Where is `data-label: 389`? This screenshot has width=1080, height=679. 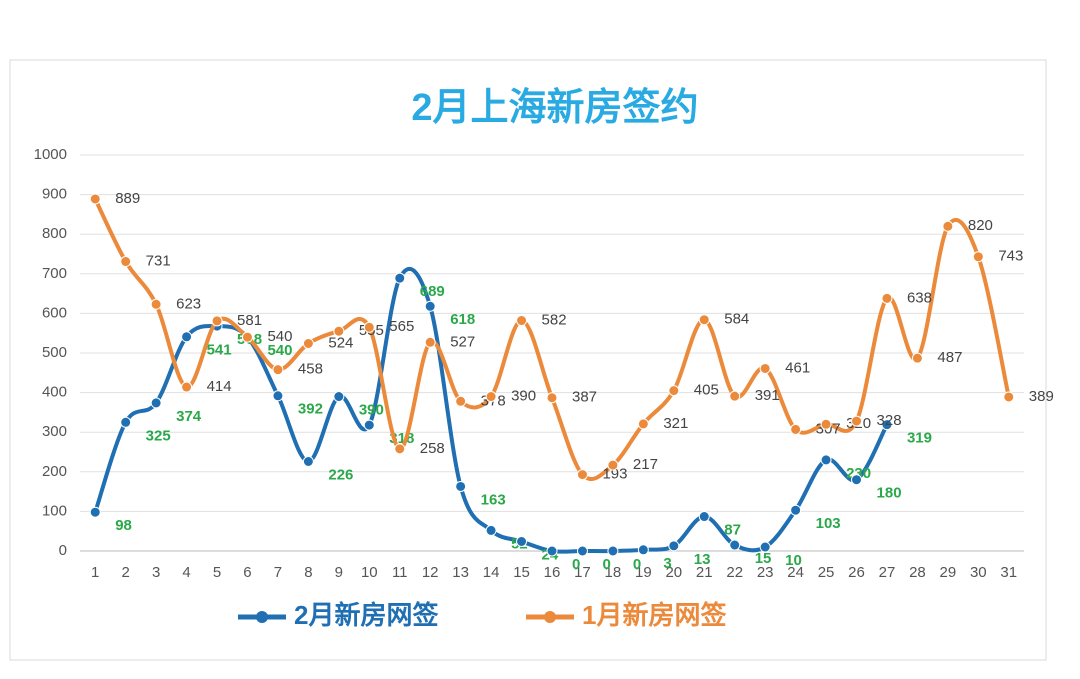 data-label: 389 is located at coordinates (1041, 396).